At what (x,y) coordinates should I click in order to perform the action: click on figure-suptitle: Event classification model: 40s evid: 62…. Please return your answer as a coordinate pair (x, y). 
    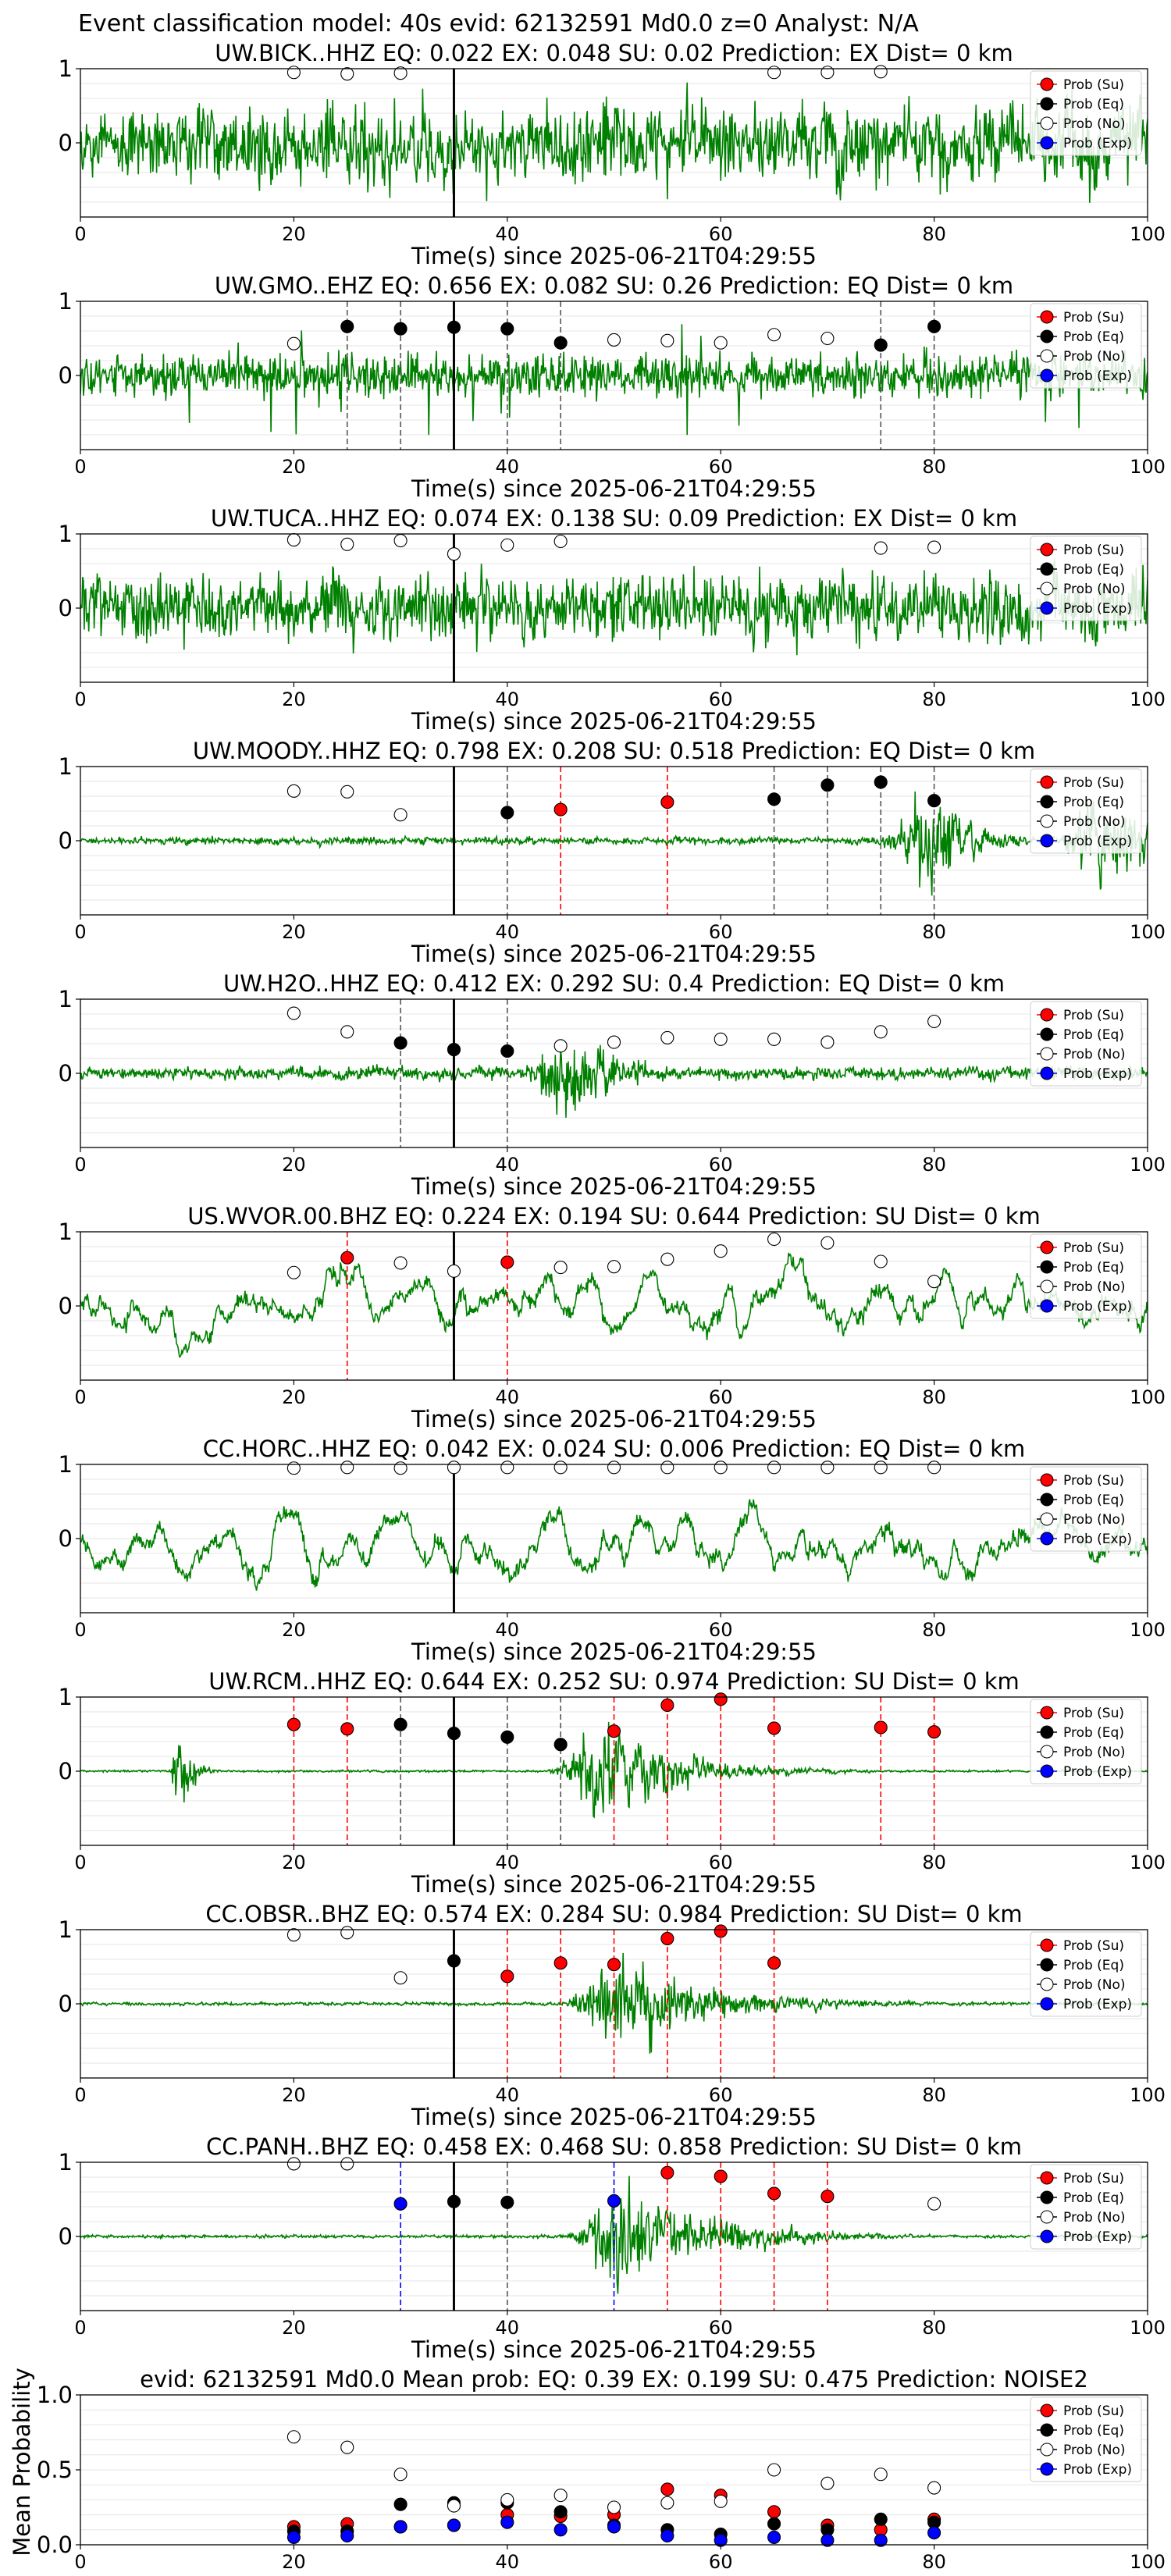
    Looking at the image, I should click on (498, 23).